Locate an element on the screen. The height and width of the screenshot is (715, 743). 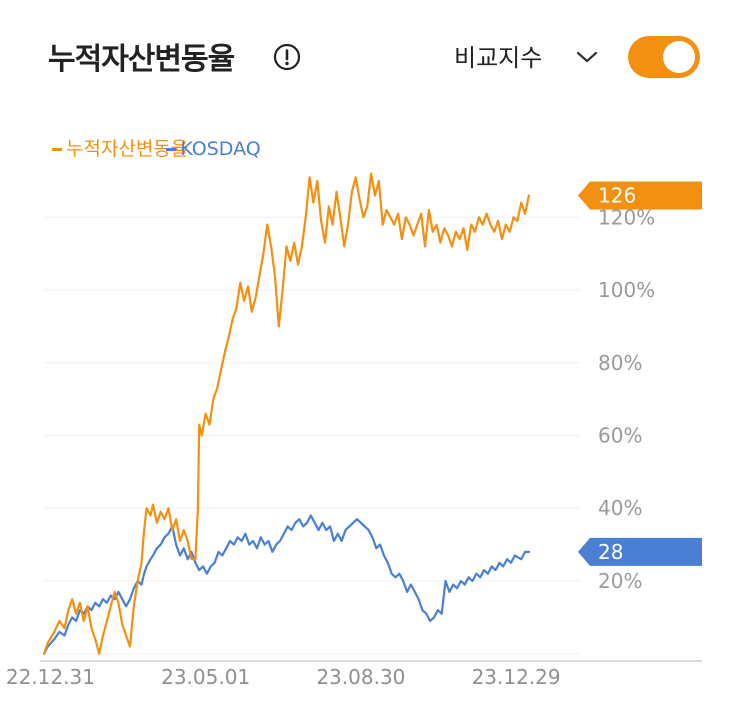
legend-item-kosdaq: KOSDAQ is located at coordinates (213, 149).